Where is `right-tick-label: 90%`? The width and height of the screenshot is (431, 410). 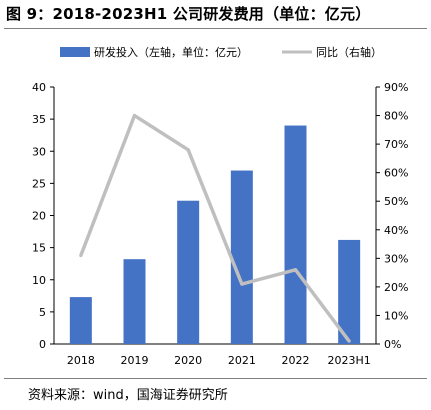 right-tick-label: 90% is located at coordinates (396, 87).